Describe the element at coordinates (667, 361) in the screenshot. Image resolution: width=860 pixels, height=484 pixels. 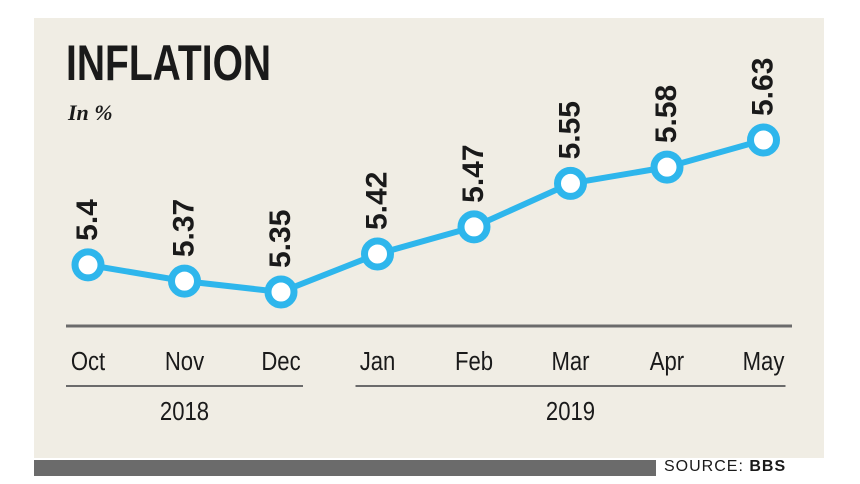
I see `x-tick-label: Apr` at that location.